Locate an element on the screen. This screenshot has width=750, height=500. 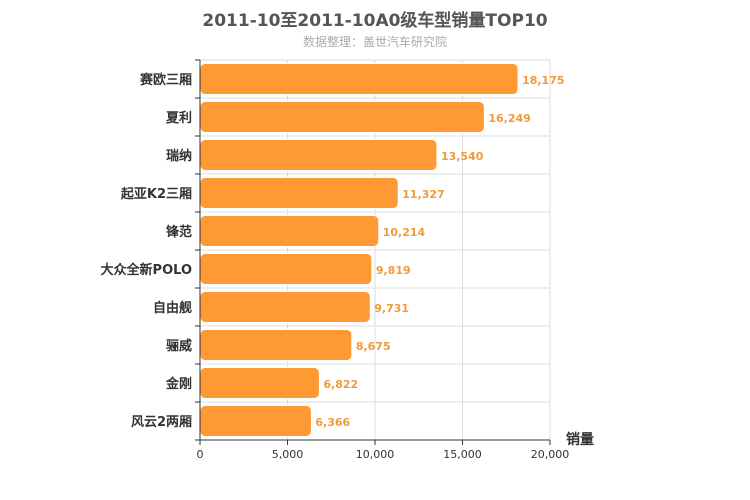
chart-subtitle: 数据整理：盖世汽车研究院 is located at coordinates (374, 42).